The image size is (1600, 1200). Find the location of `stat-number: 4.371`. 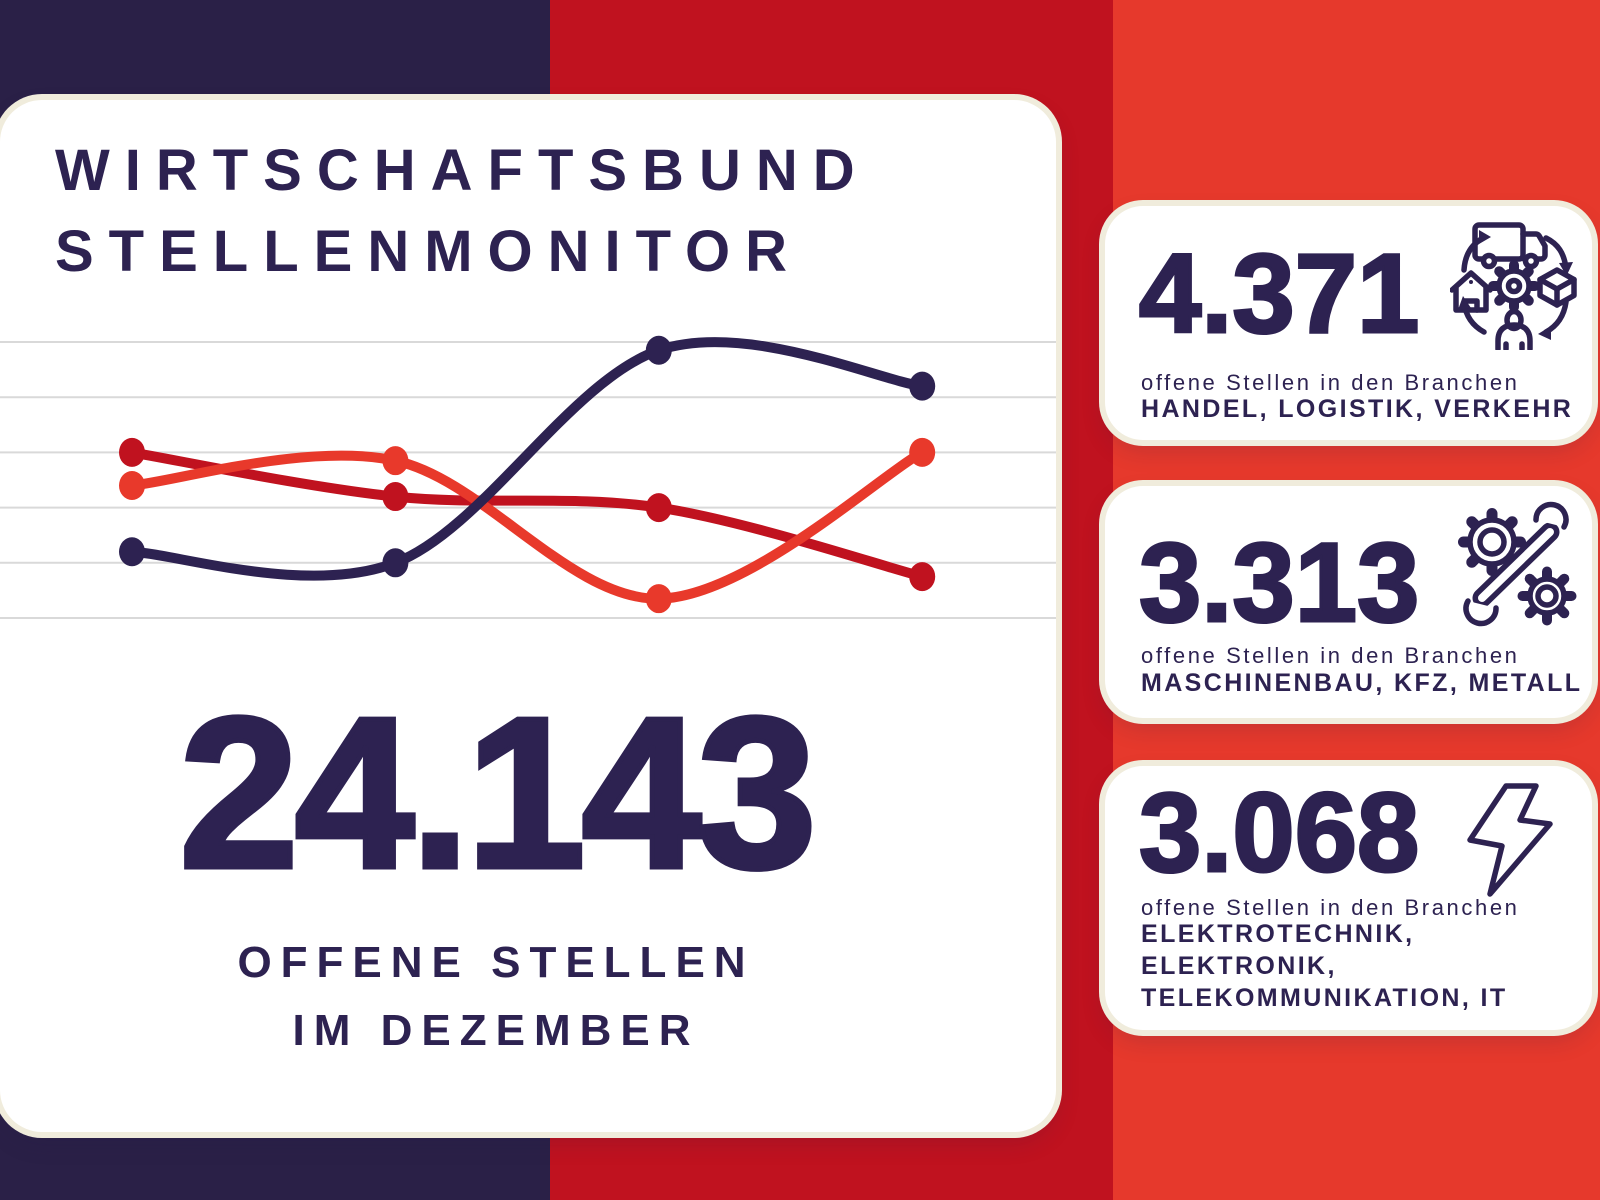

stat-number: 4.371 is located at coordinates (1278, 293).